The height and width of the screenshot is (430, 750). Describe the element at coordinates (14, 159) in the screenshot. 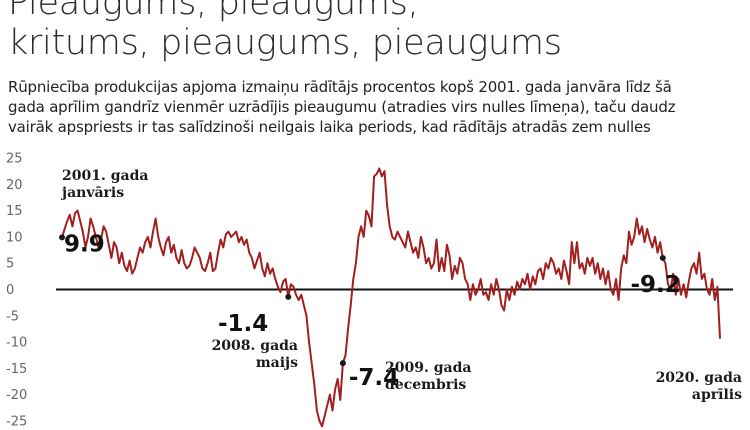

I see `y-tick-label: 25` at that location.